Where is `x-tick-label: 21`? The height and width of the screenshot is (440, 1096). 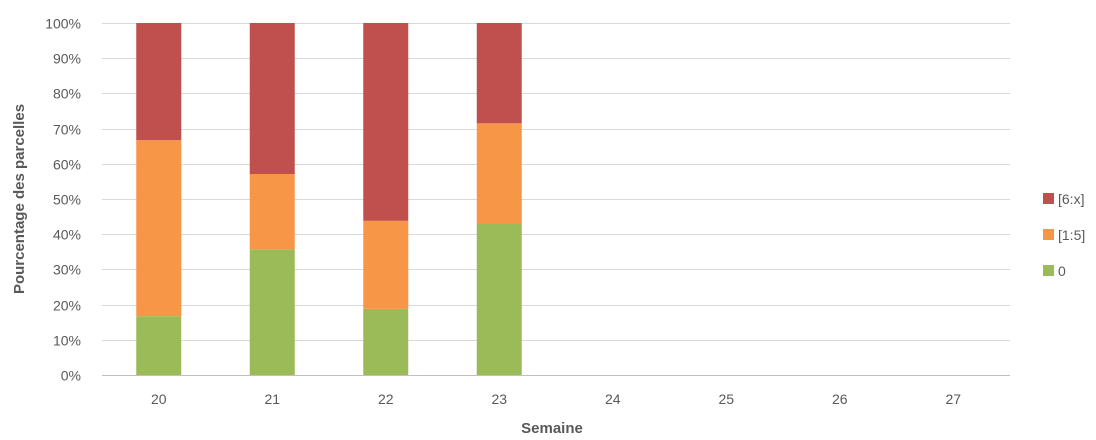
x-tick-label: 21 is located at coordinates (272, 399).